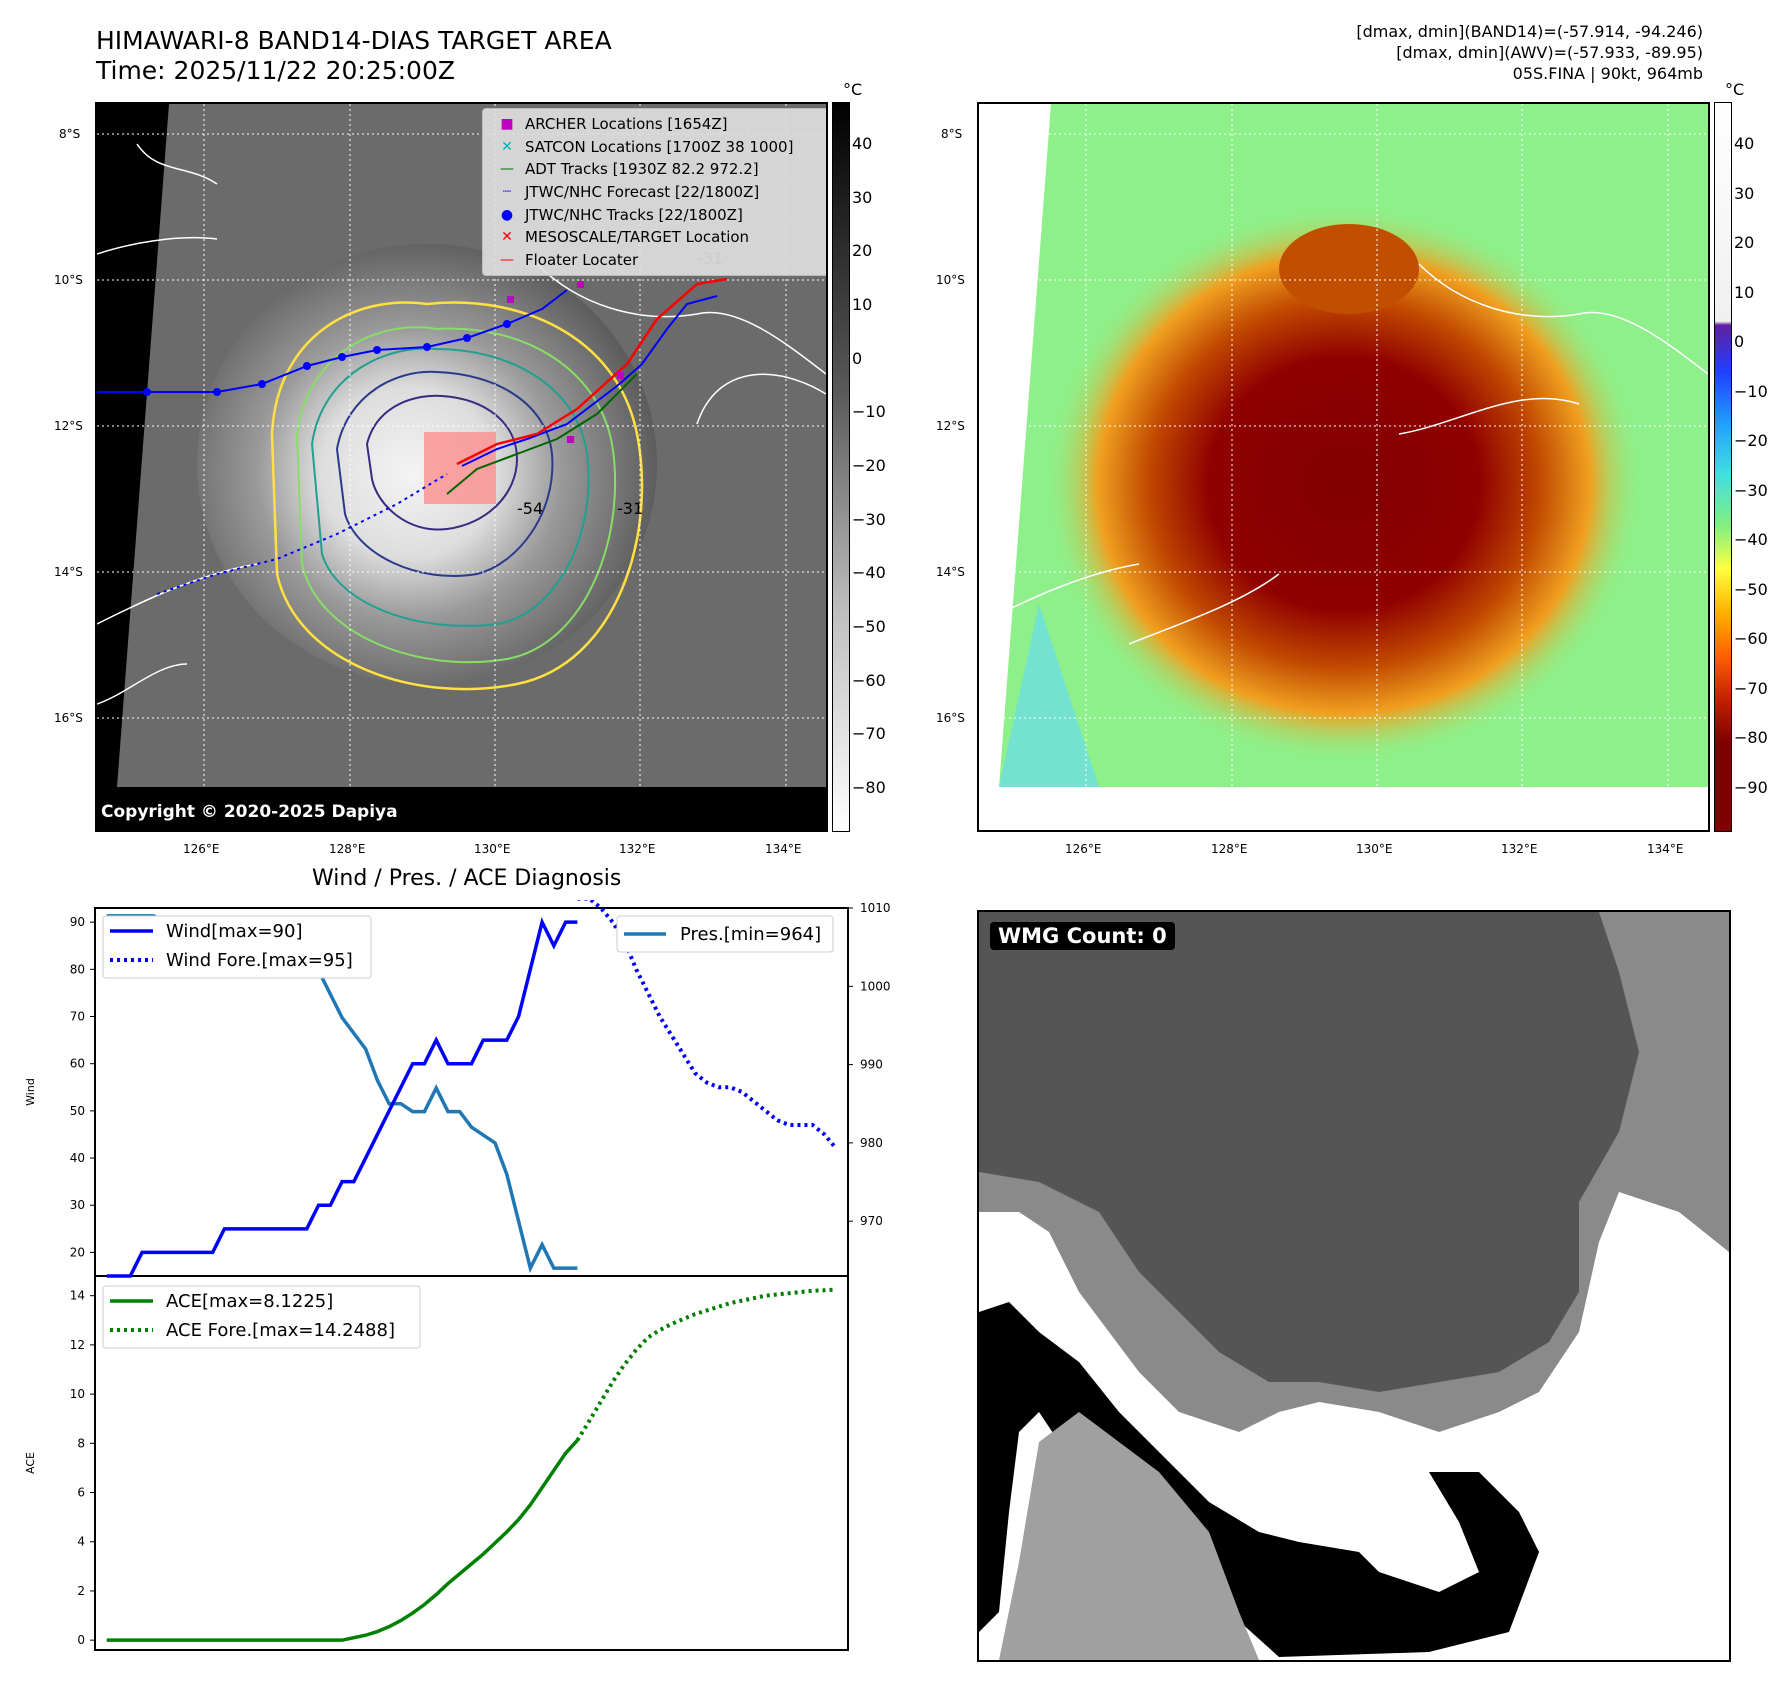  I want to click on contour-yellow, so click(457, 496).